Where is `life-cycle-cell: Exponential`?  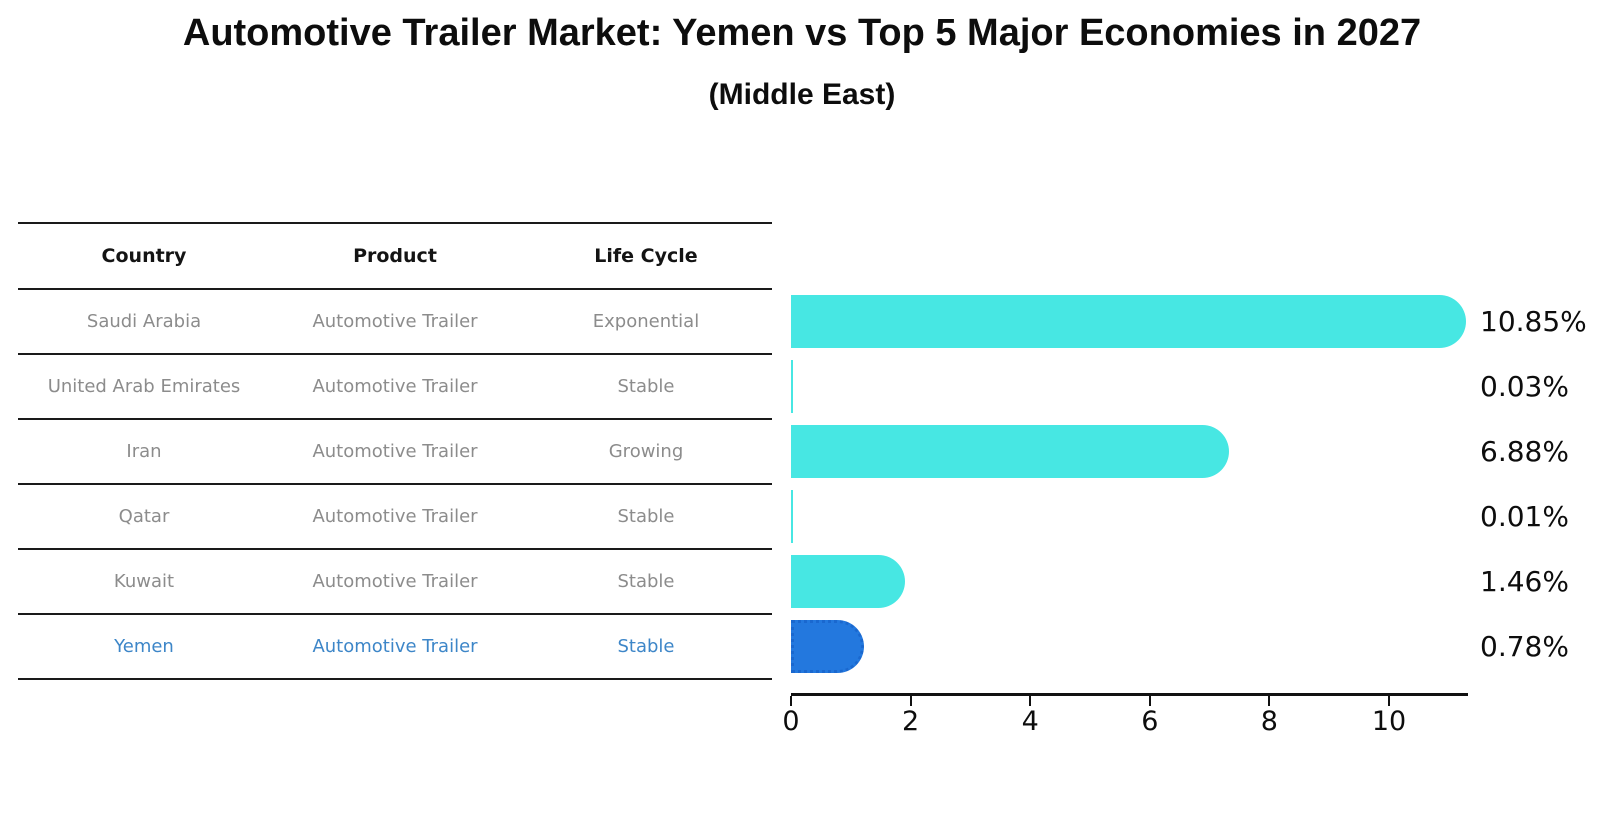
life-cycle-cell: Exponential is located at coordinates (646, 321).